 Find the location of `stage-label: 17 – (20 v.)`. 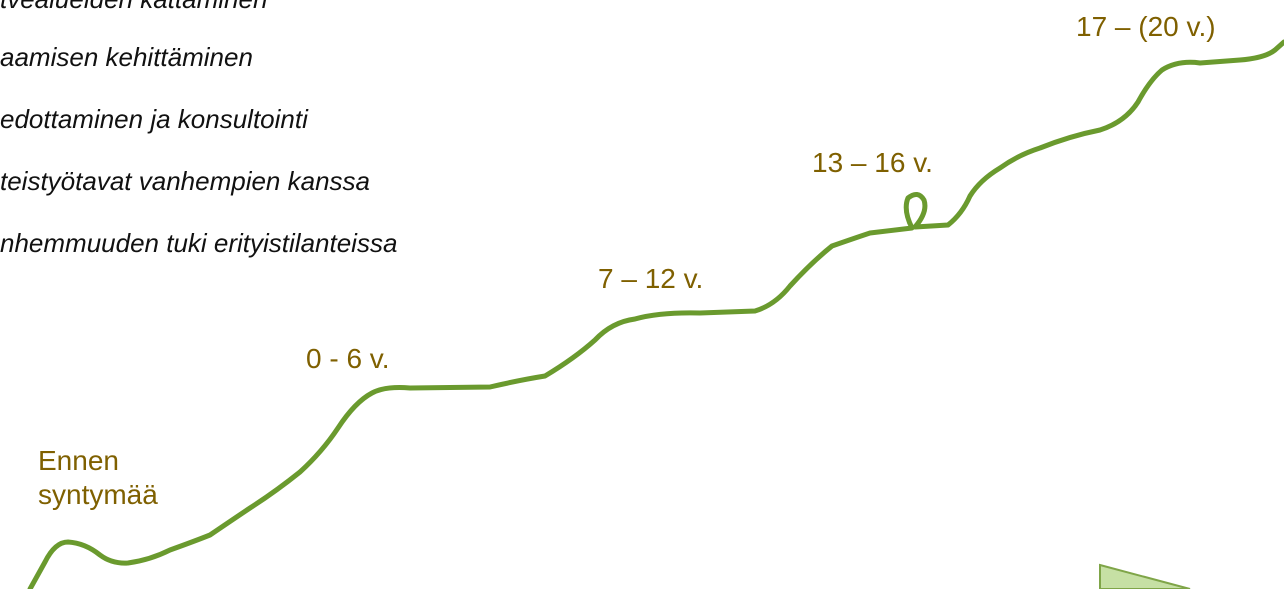

stage-label: 17 – (20 v.) is located at coordinates (1146, 27).